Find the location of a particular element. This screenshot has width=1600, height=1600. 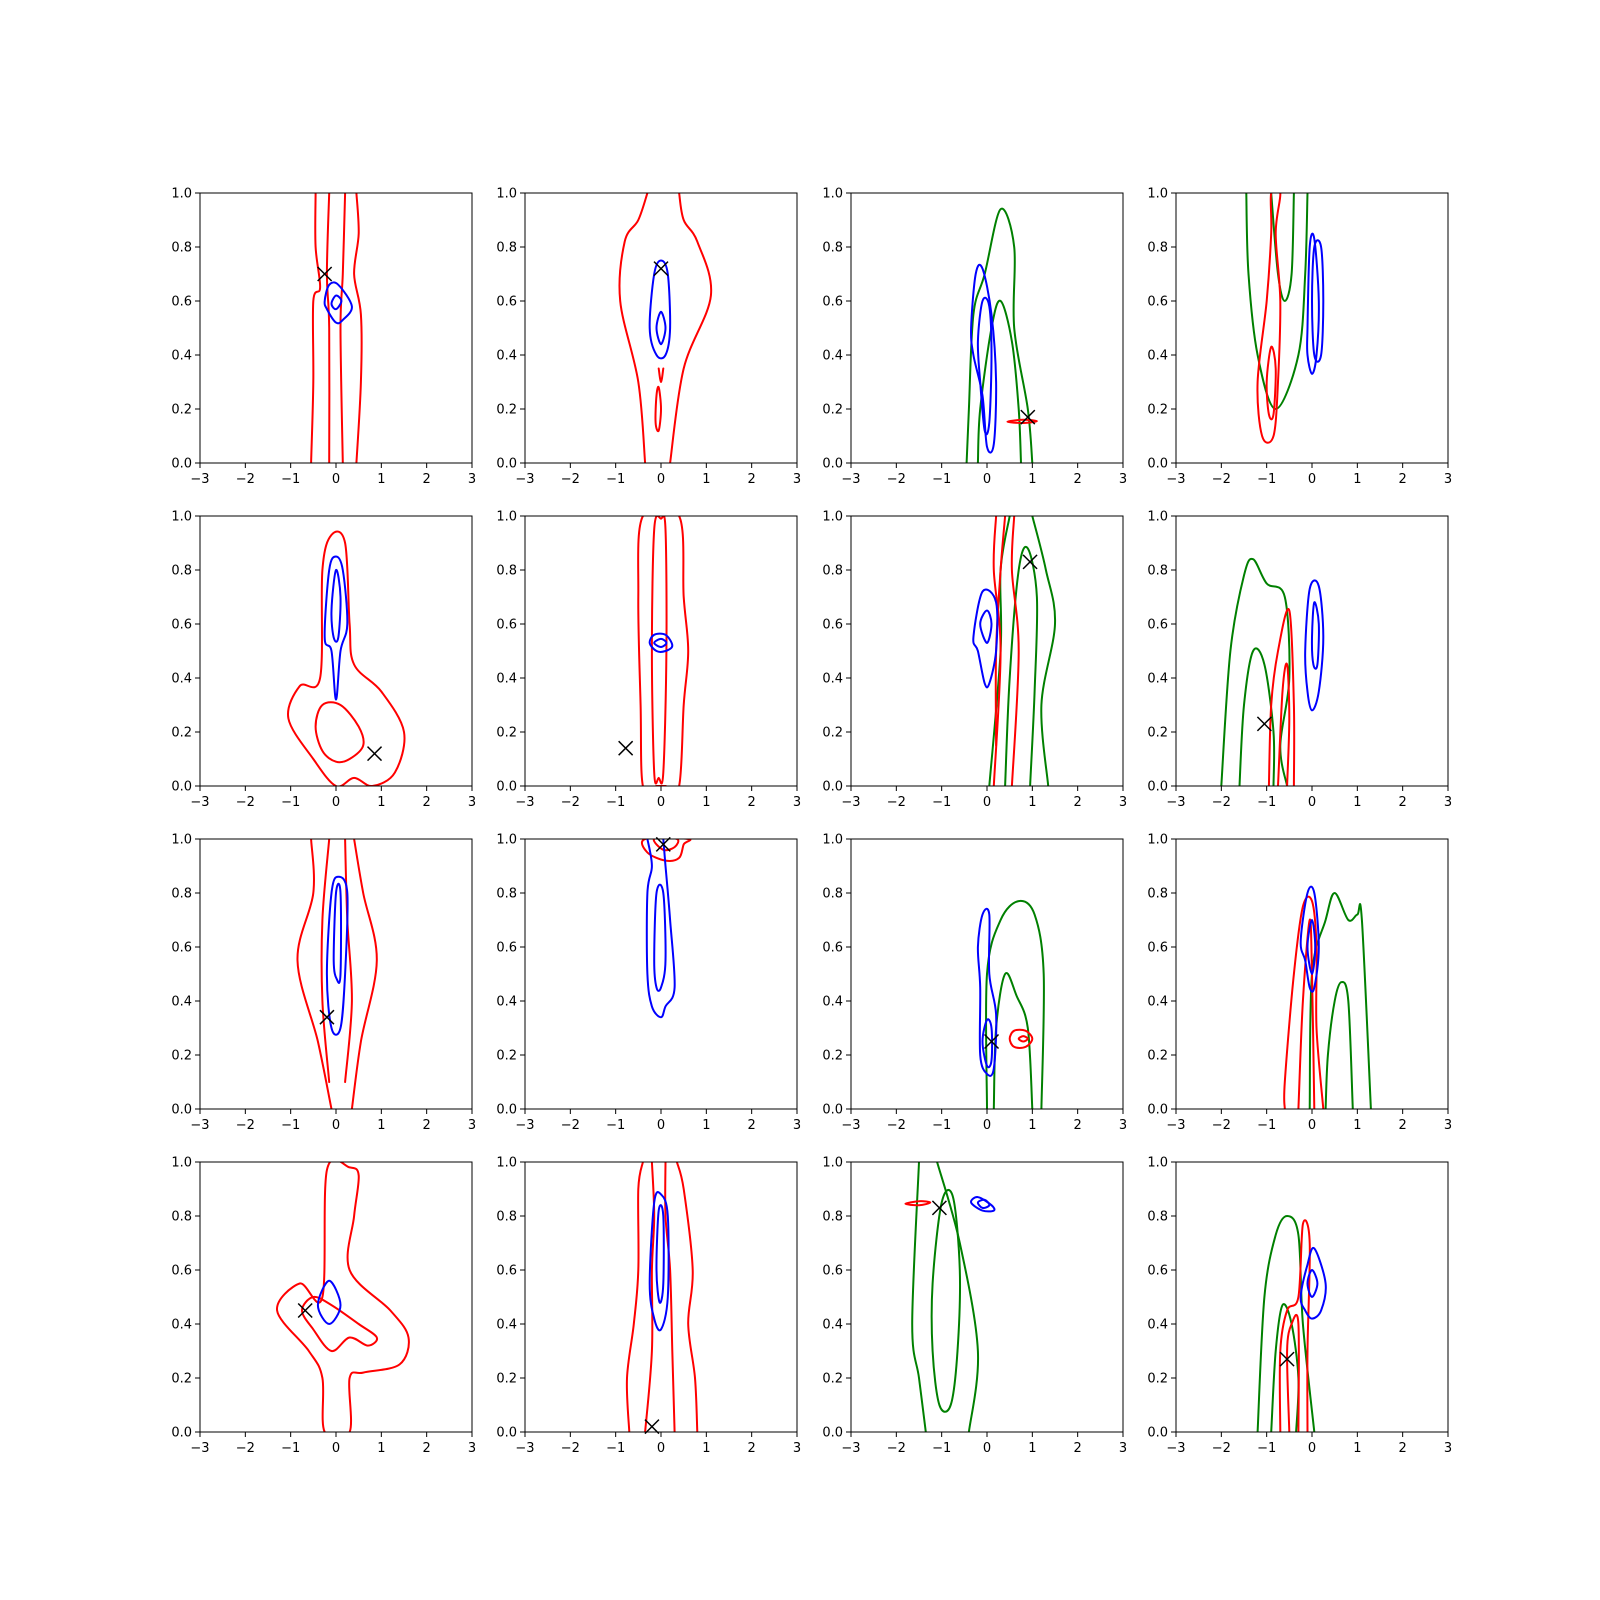

axes-frame is located at coordinates (987, 328).